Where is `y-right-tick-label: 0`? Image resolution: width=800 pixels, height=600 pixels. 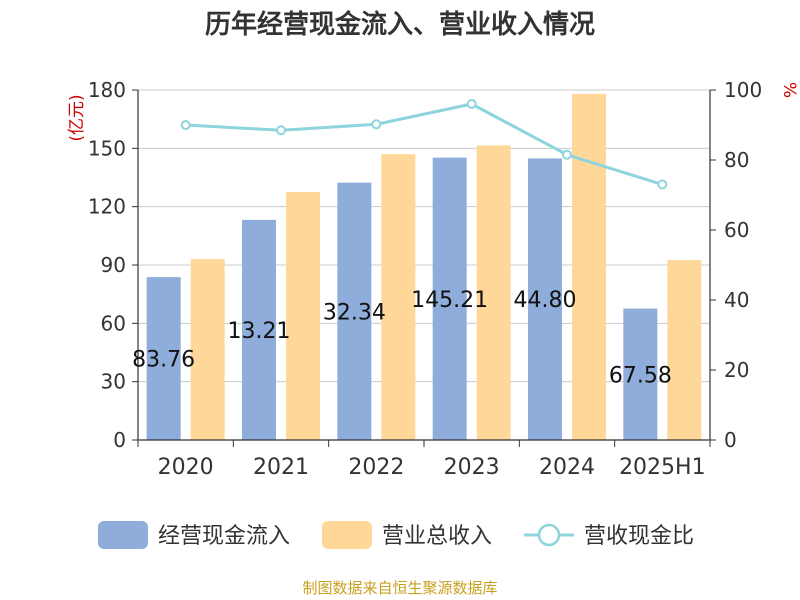
y-right-tick-label: 0 is located at coordinates (730, 440).